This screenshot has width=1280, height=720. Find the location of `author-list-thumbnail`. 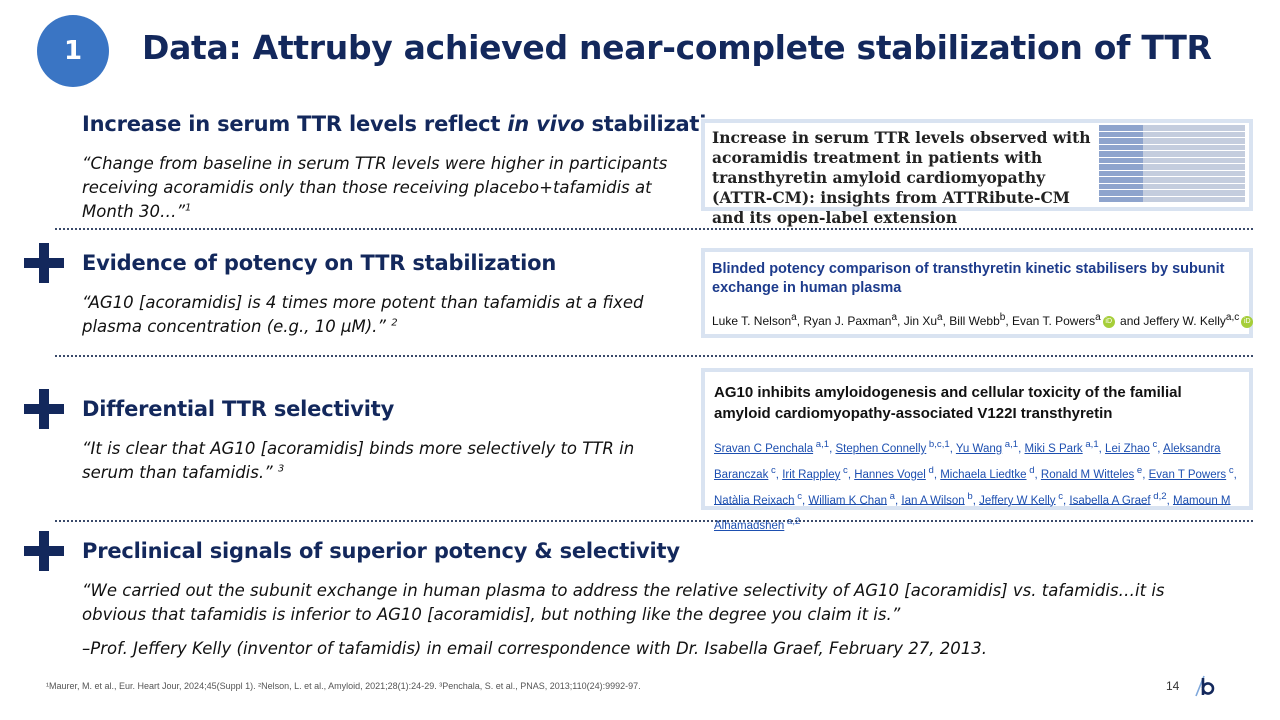

author-list-thumbnail is located at coordinates (1172, 165).